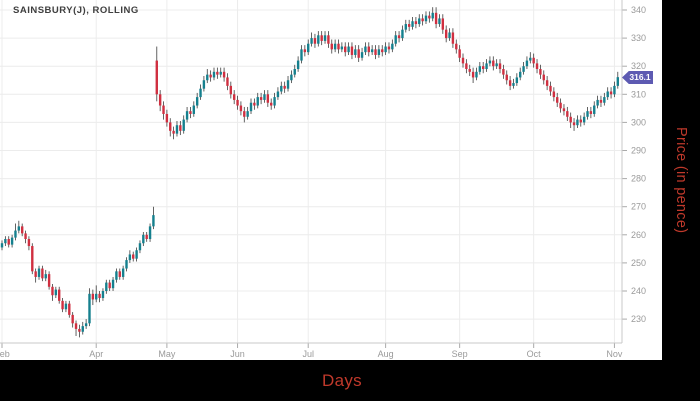  Describe the element at coordinates (5, 354) in the screenshot. I see `x-tick-label: Feb` at that location.